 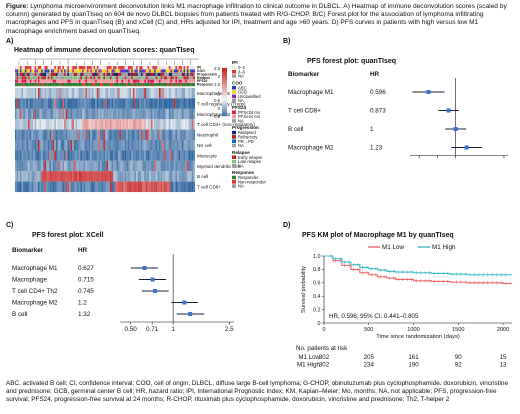 I want to click on legend-item: PR→PD, so click(x=246, y=141).